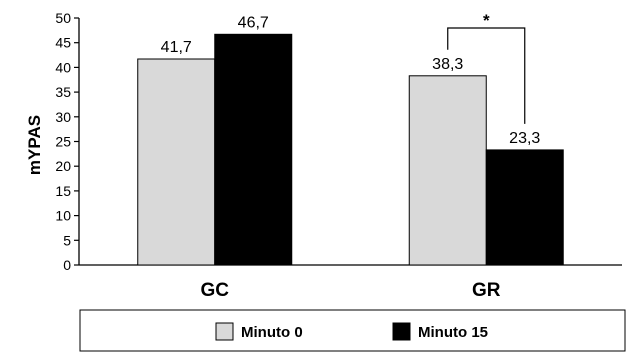  I want to click on y-tick-label: 15, so click(63, 191).